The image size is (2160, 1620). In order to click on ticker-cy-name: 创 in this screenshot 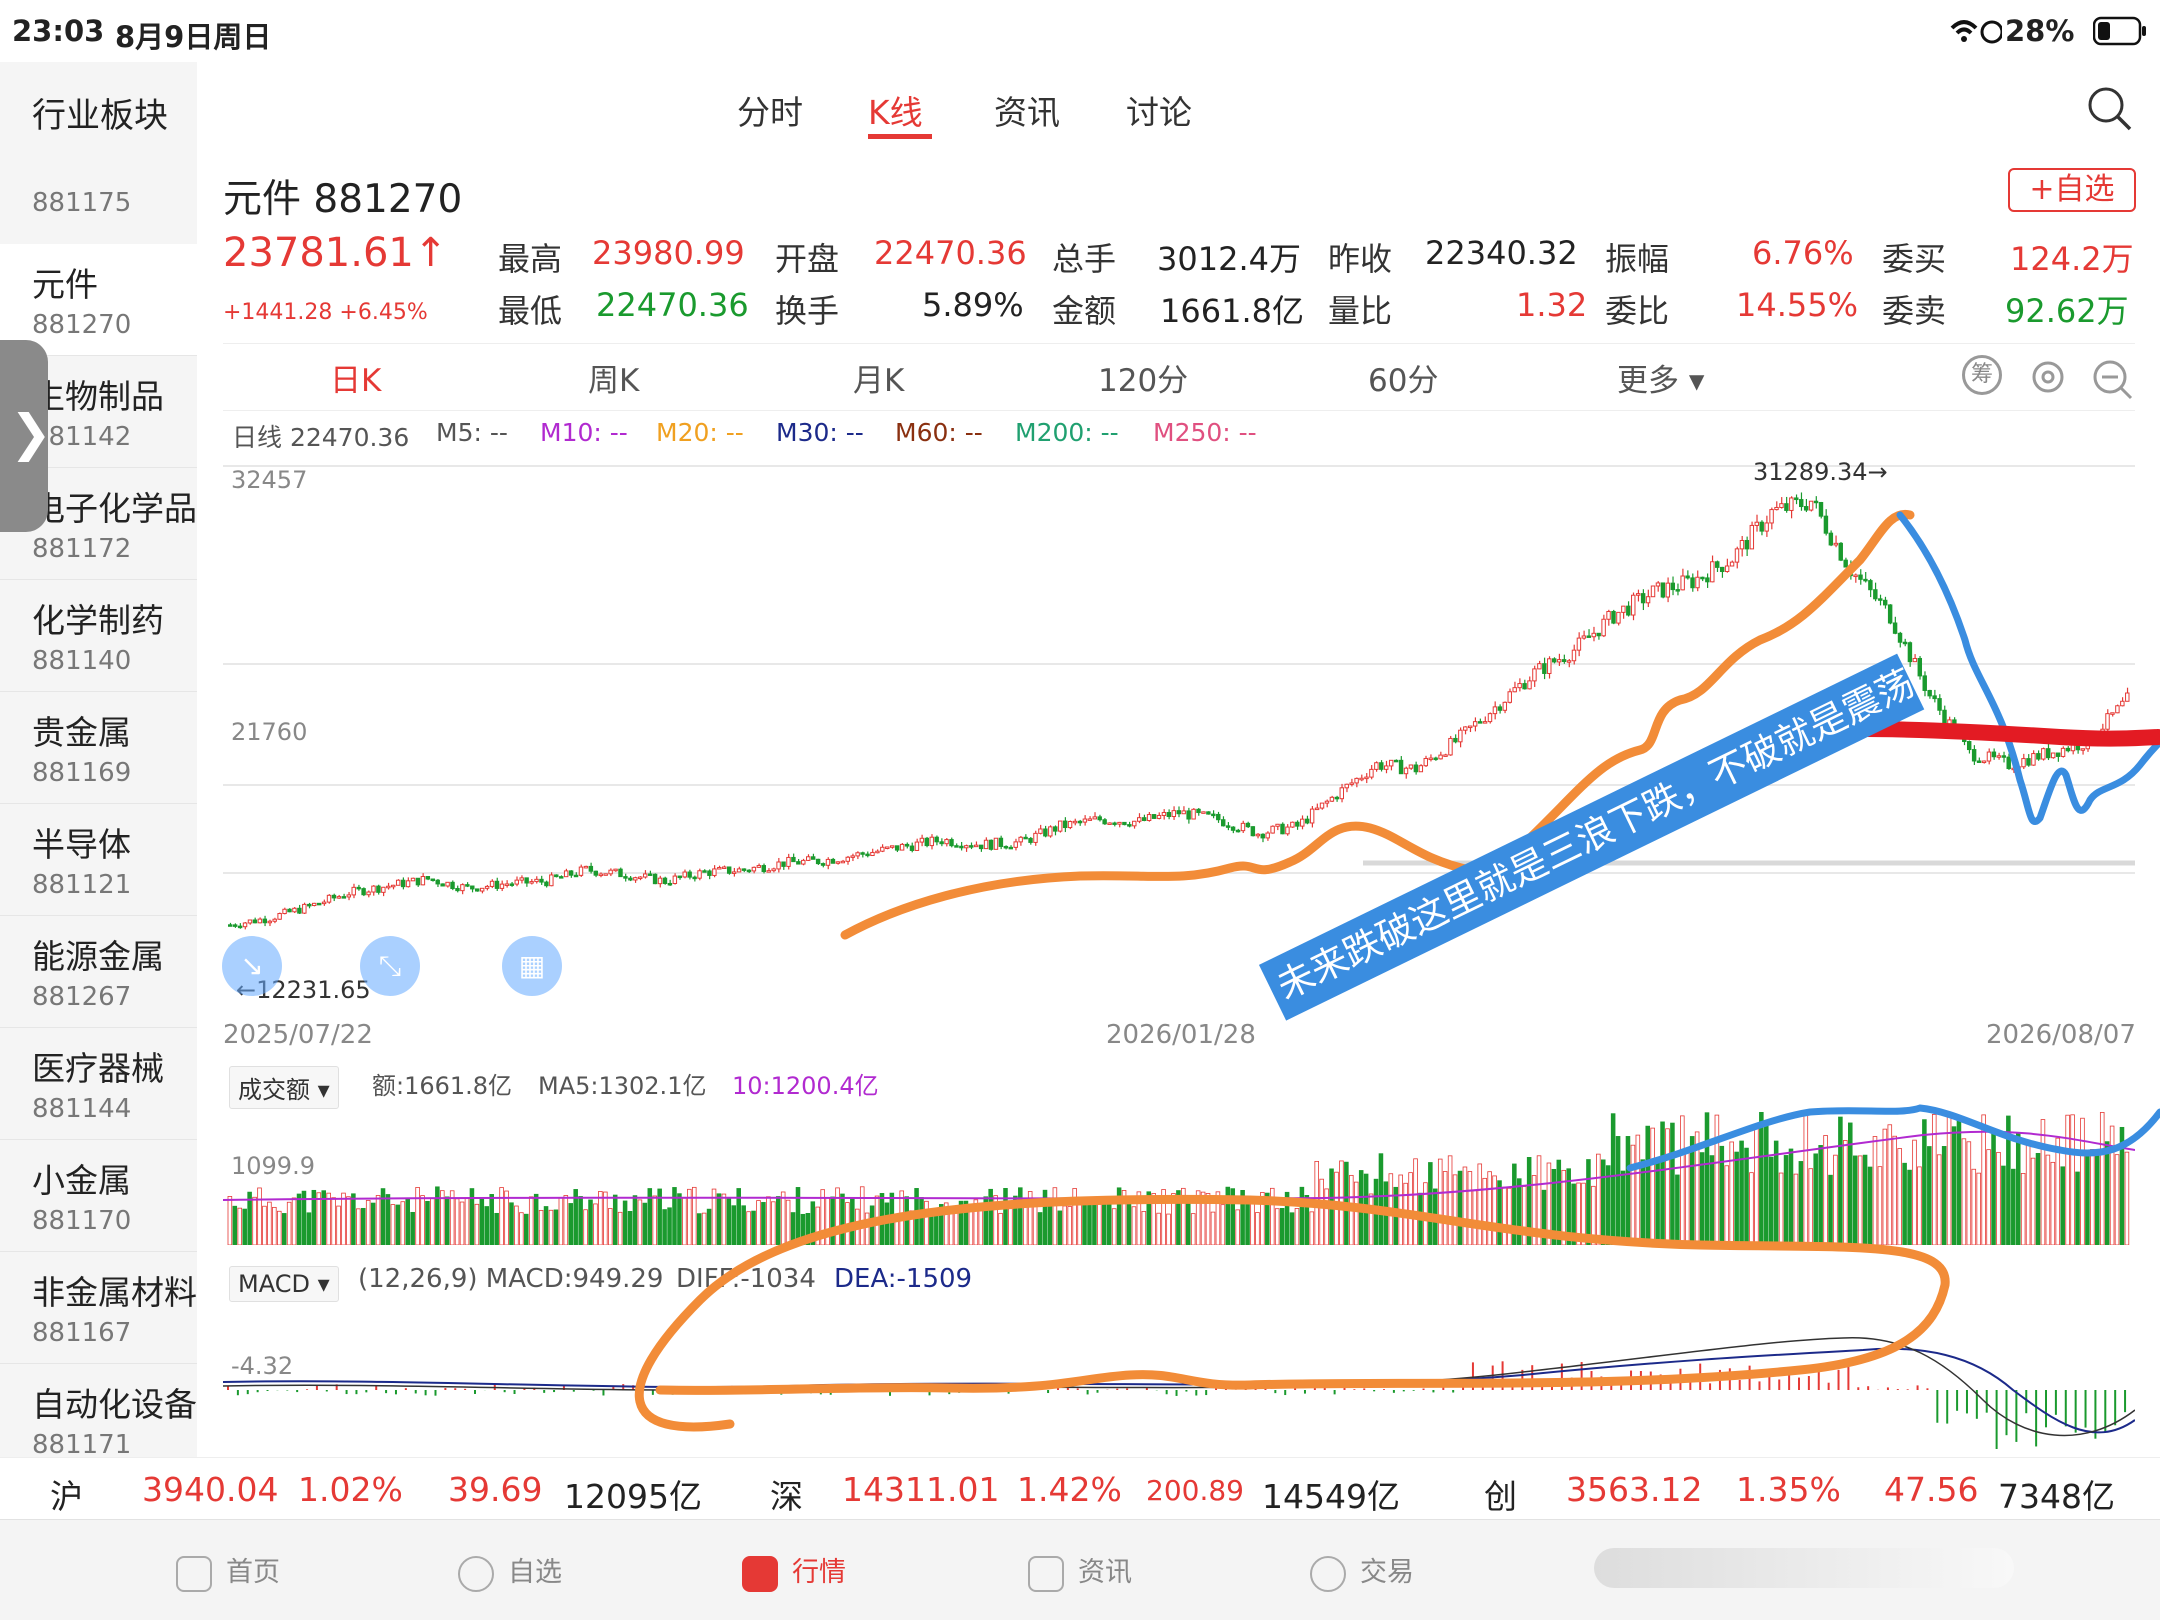, I will do `click(1500, 1496)`.